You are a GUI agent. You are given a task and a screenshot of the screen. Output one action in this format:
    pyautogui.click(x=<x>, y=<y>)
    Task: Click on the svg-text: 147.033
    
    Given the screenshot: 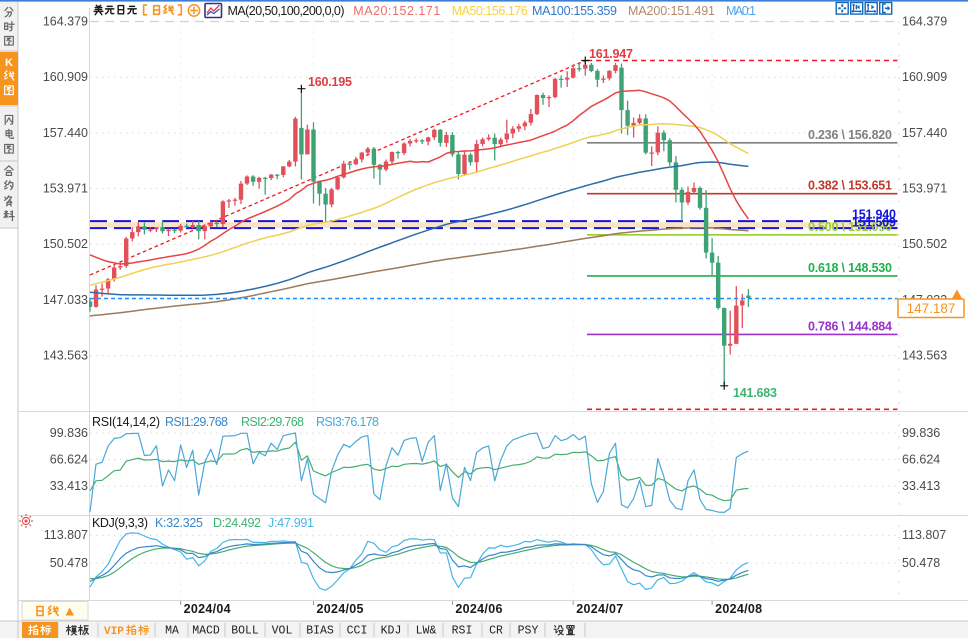 What is the action you would take?
    pyautogui.click(x=65, y=300)
    